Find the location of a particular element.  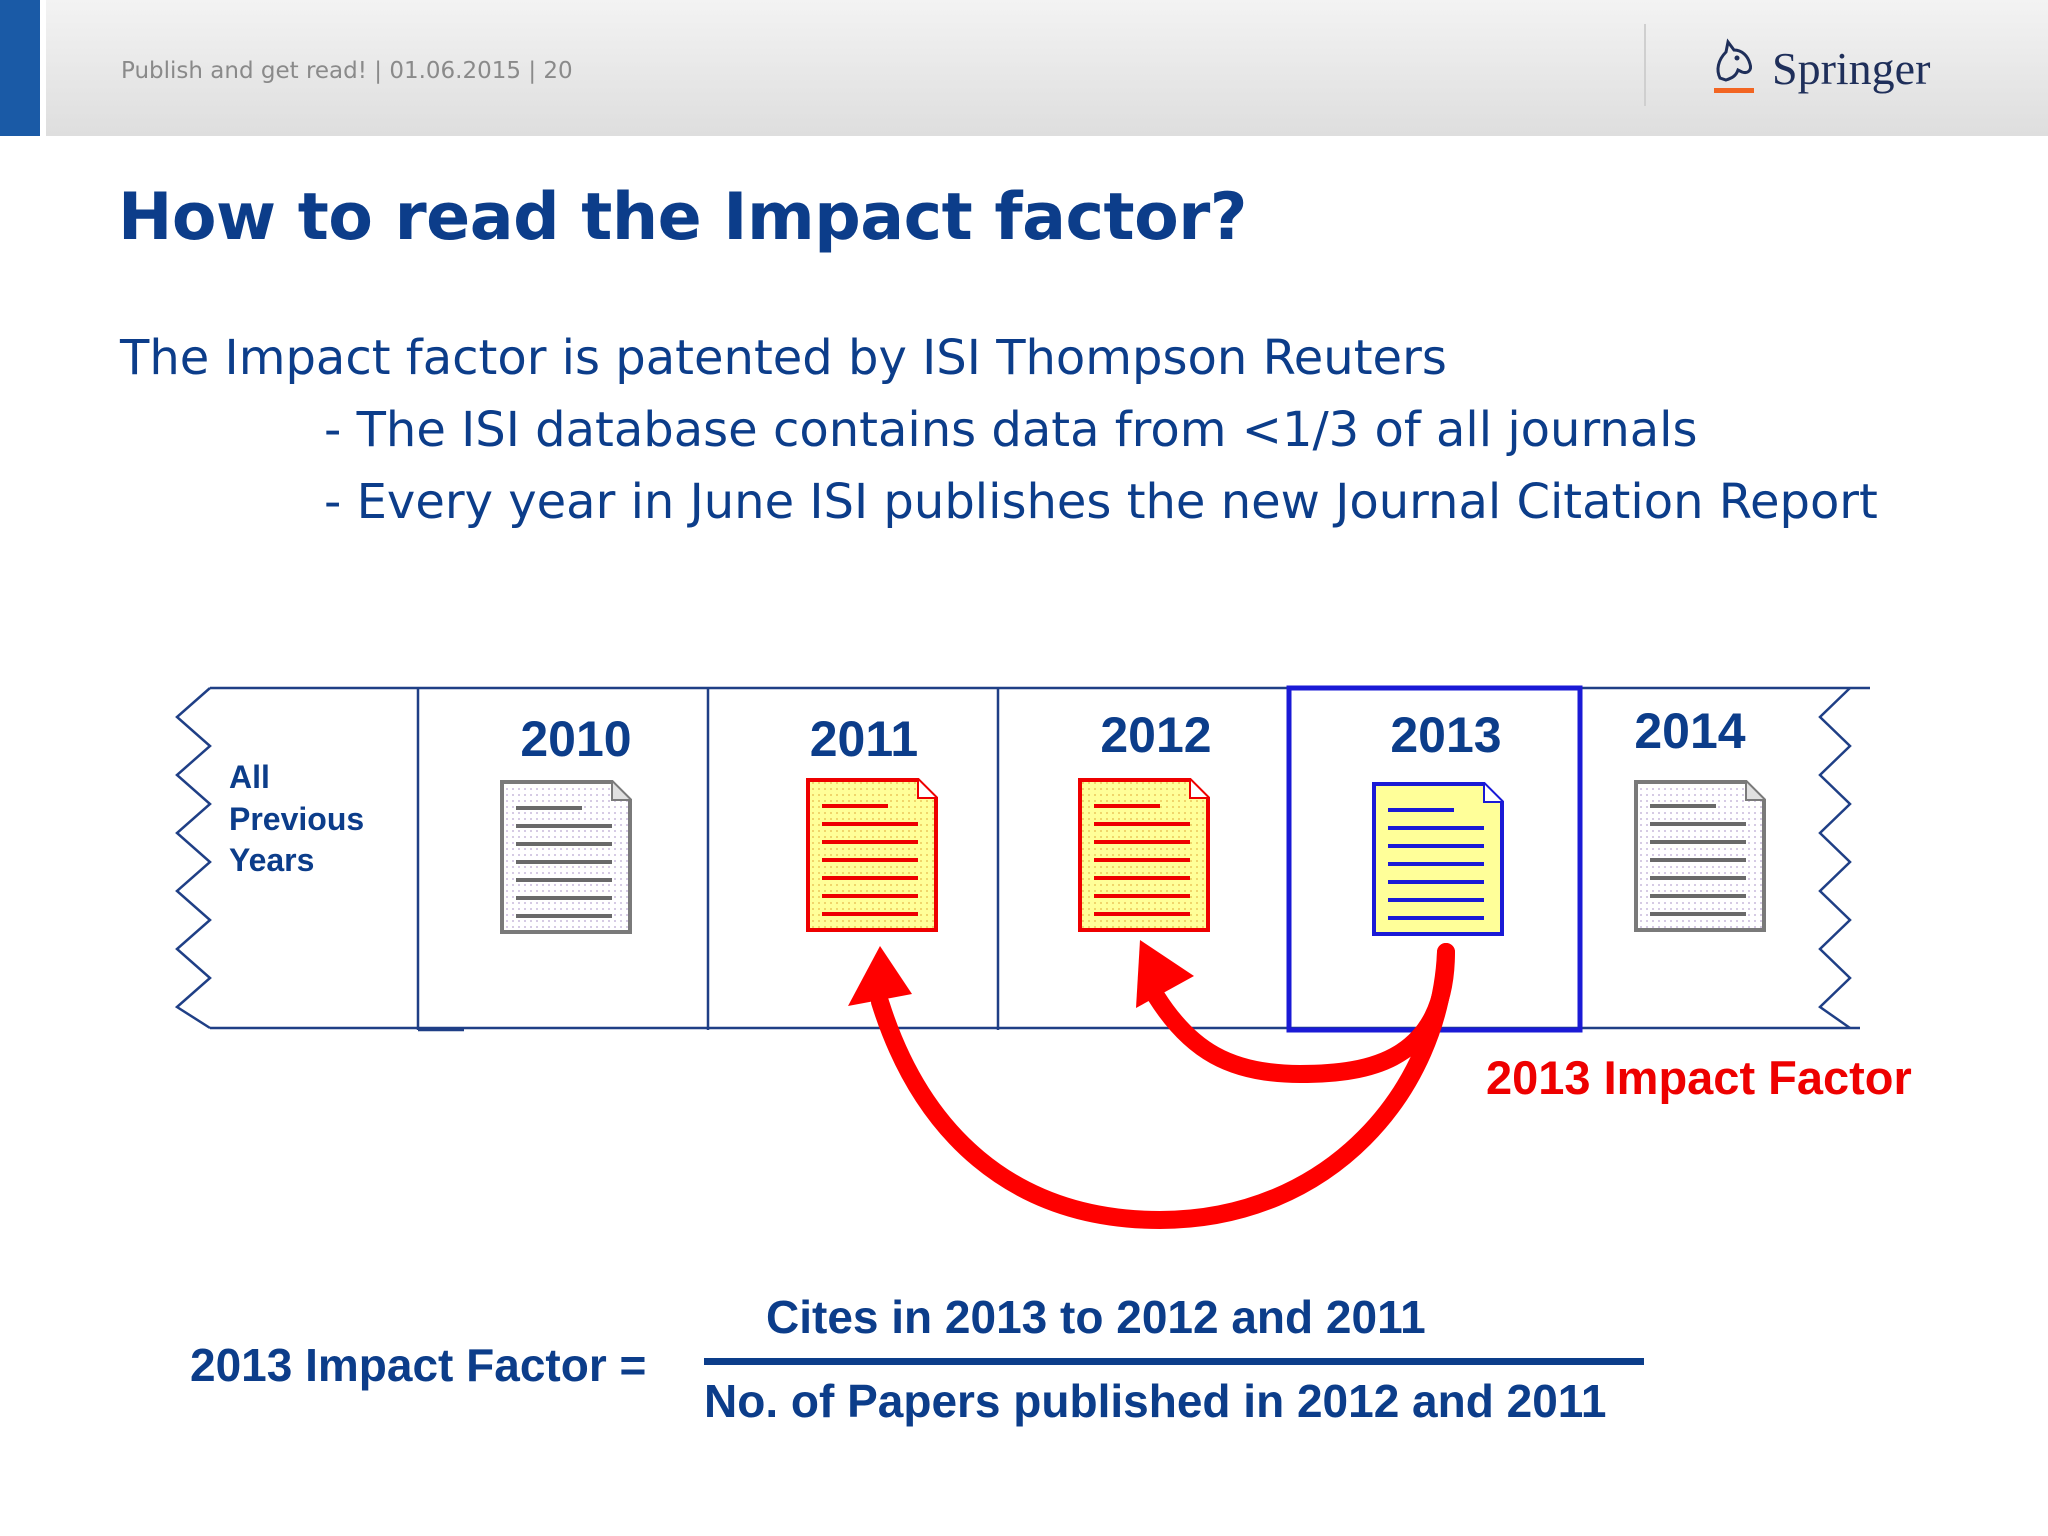

previous-years-label-1: All is located at coordinates (249, 777).